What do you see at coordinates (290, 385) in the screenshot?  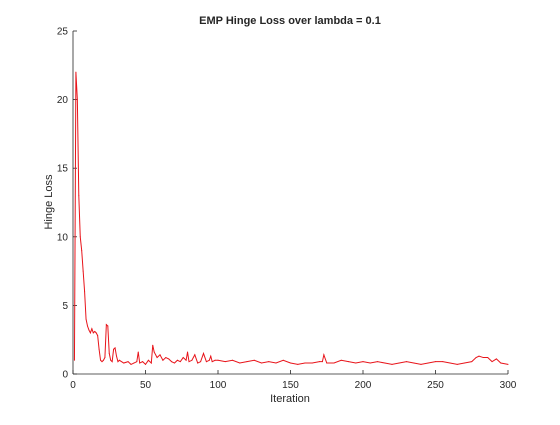 I see `x-tick-label: 150` at bounding box center [290, 385].